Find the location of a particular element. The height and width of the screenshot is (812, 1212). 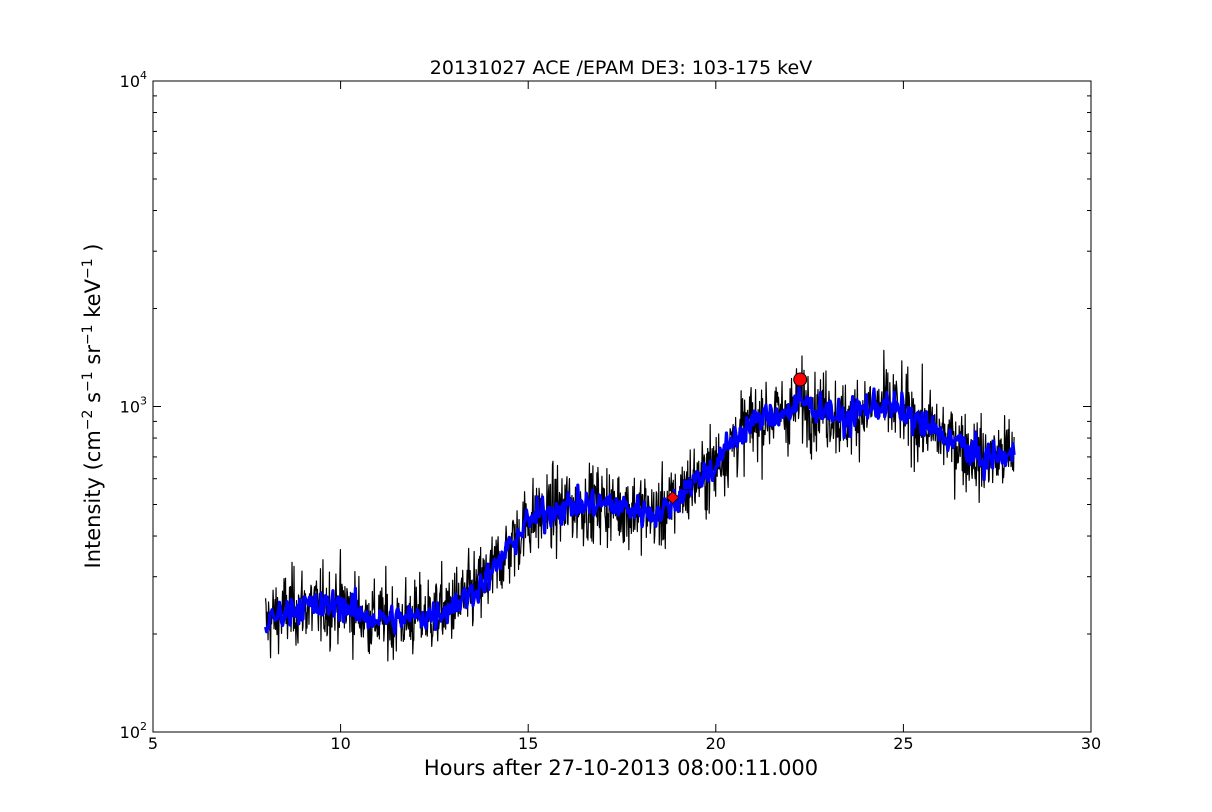

y-axis-label-part: s is located at coordinates (93, 401).